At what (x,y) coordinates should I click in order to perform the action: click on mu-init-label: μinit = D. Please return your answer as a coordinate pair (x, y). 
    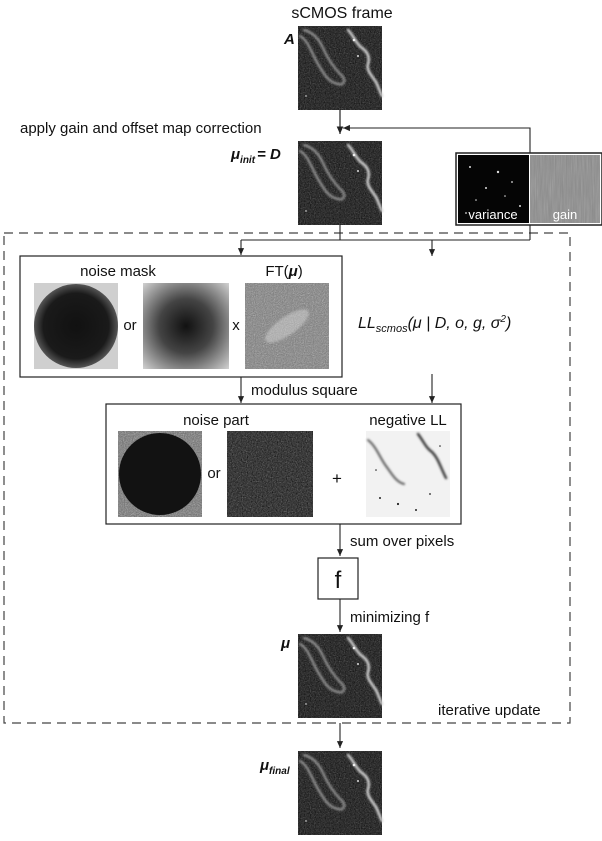
    Looking at the image, I should click on (255, 156).